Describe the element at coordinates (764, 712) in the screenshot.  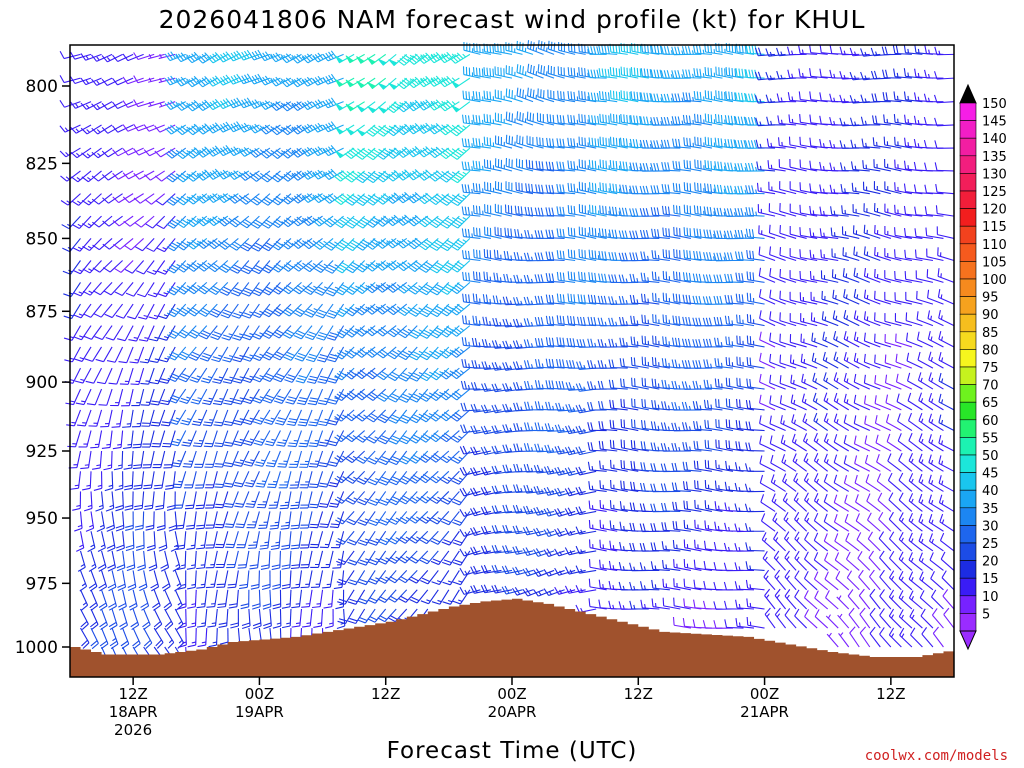
I see `x-tick-label: 21APR` at that location.